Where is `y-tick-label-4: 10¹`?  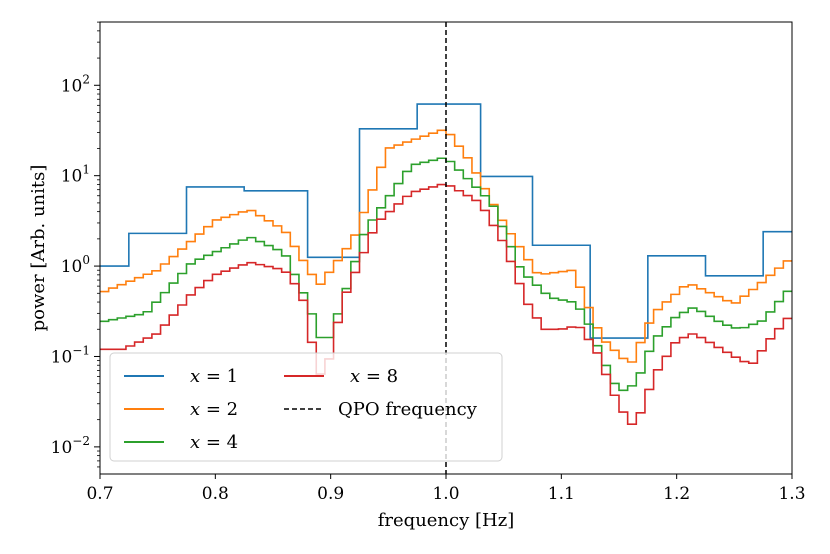 y-tick-label-4: 10¹ is located at coordinates (75, 175).